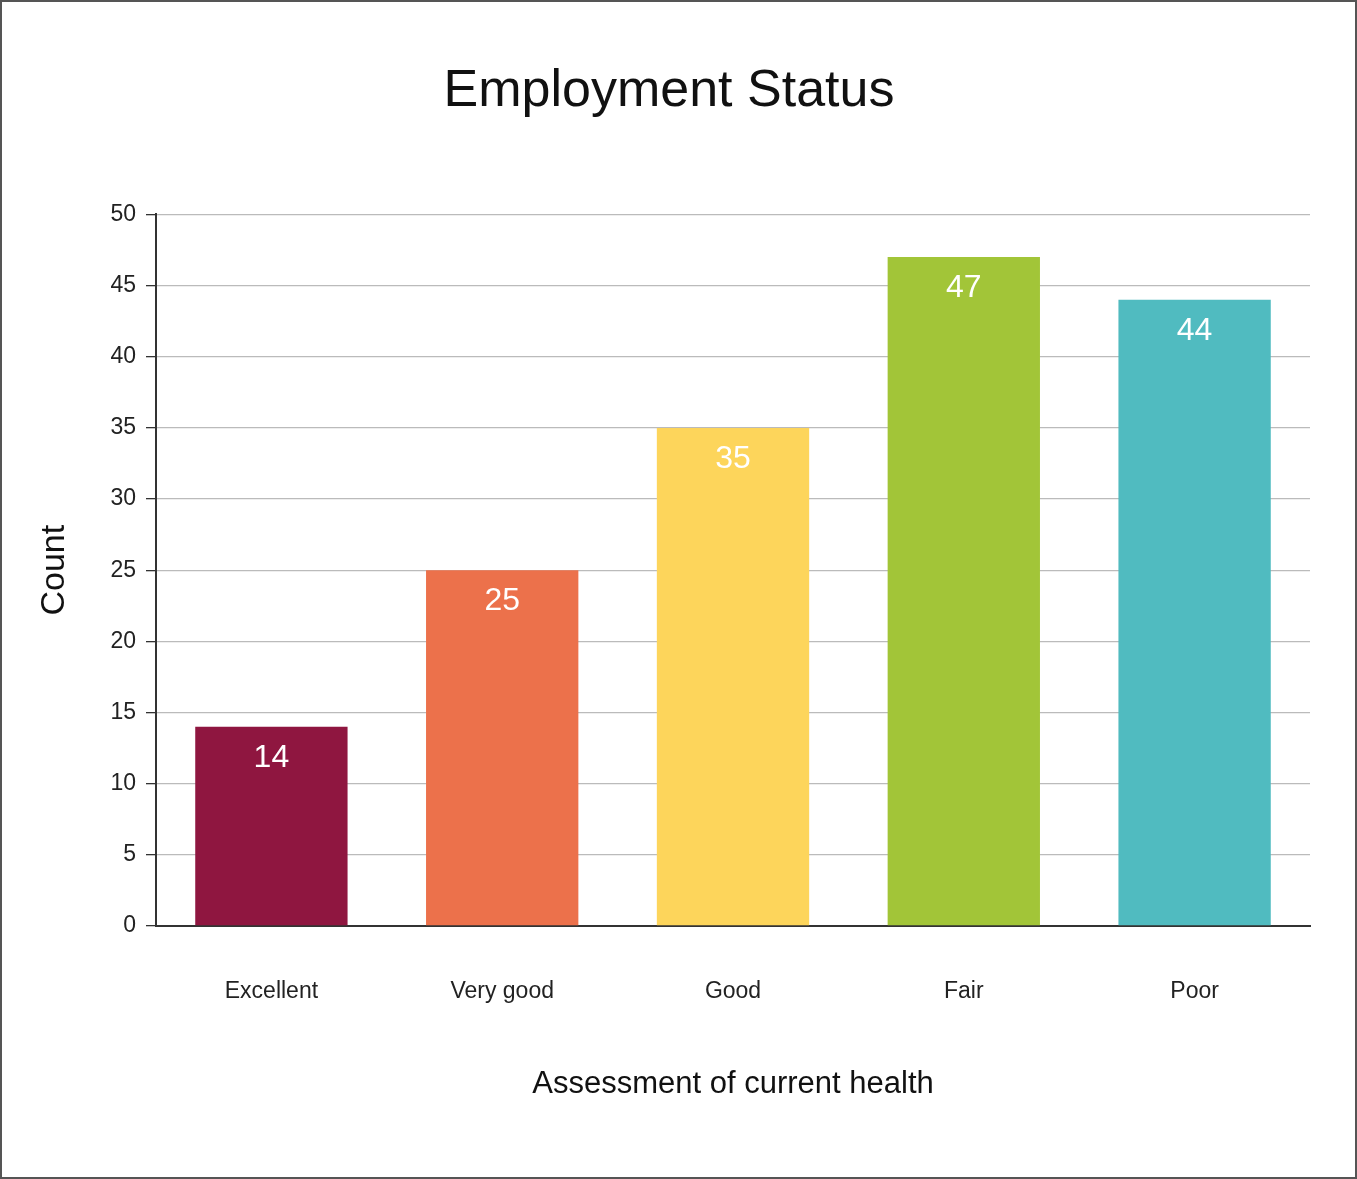 Image resolution: width=1357 pixels, height=1179 pixels. Describe the element at coordinates (669, 87) in the screenshot. I see `chart-title: Employment Status` at that location.